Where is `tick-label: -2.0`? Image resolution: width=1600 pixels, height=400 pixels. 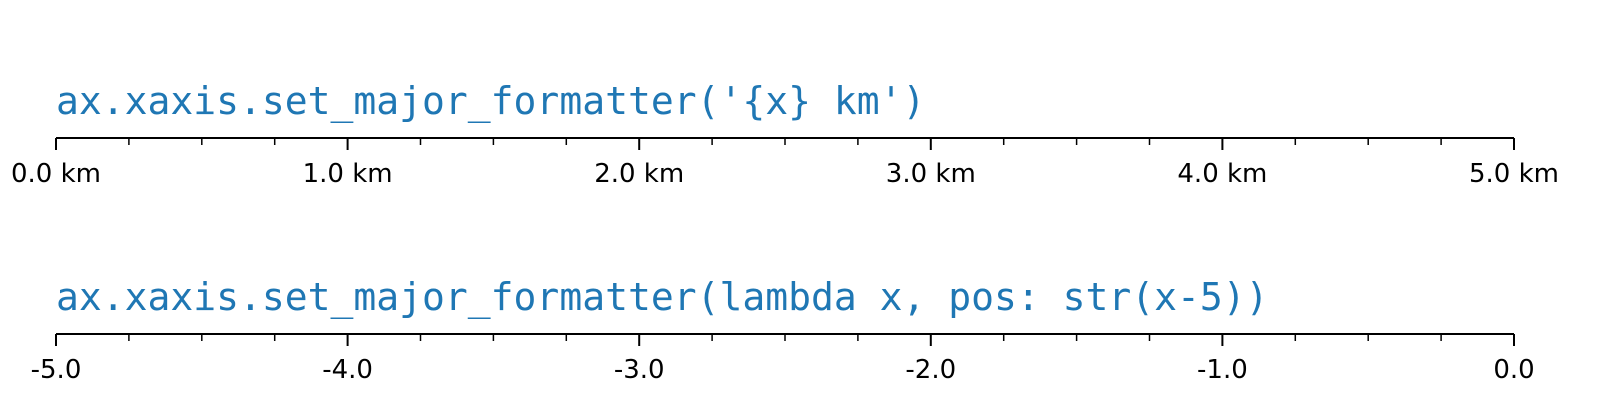
tick-label: -2.0 is located at coordinates (930, 370).